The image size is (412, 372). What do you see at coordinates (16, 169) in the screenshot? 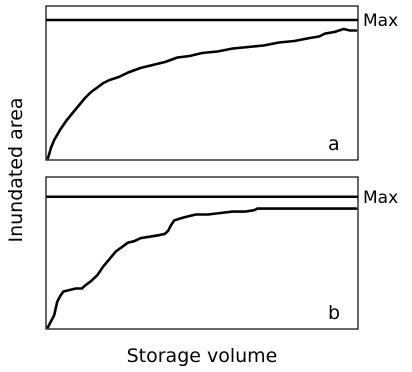
I see `y-axis-label: Inundated area` at bounding box center [16, 169].